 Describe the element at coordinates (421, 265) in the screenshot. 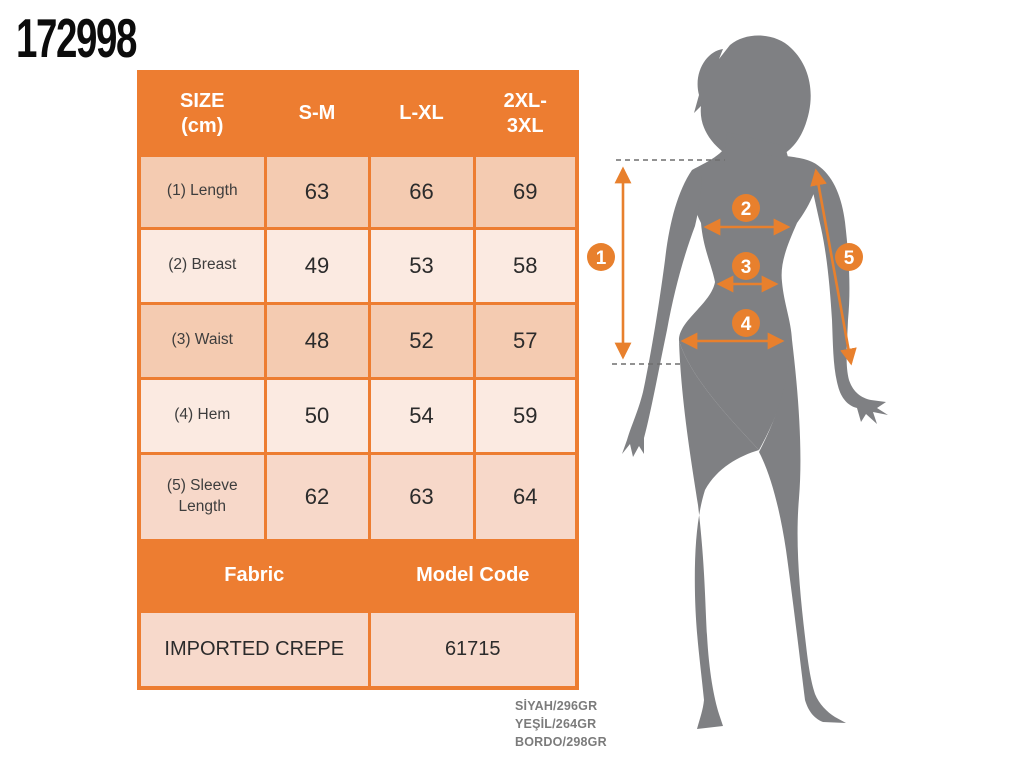

I see `value-cell: 53` at that location.